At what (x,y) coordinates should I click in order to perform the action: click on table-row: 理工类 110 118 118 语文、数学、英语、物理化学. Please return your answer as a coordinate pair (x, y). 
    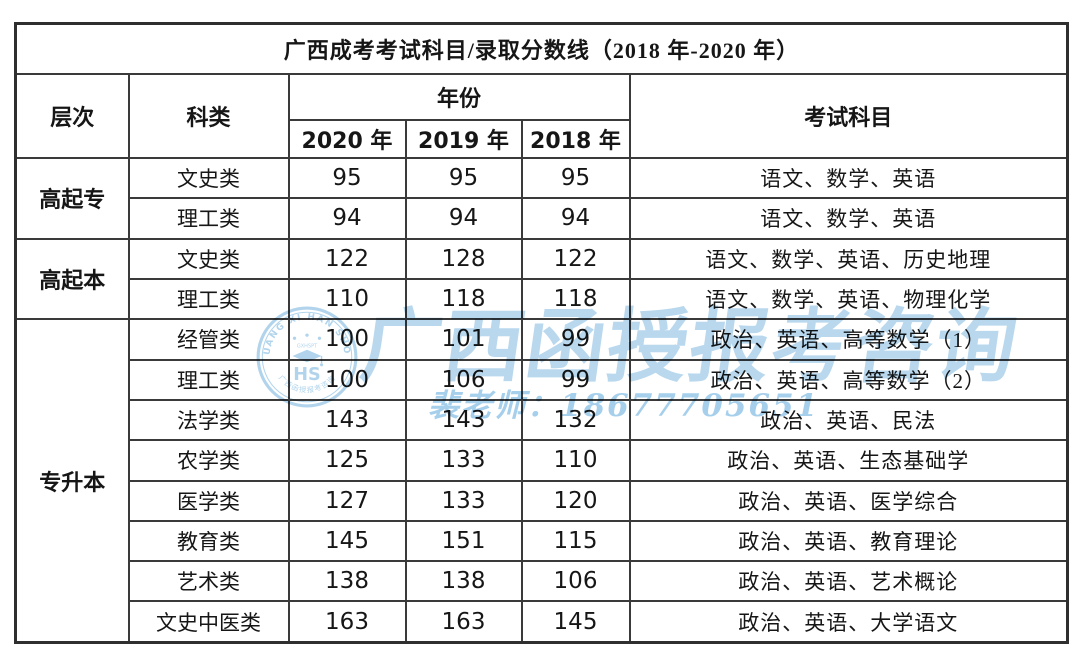
    Looking at the image, I should click on (542, 299).